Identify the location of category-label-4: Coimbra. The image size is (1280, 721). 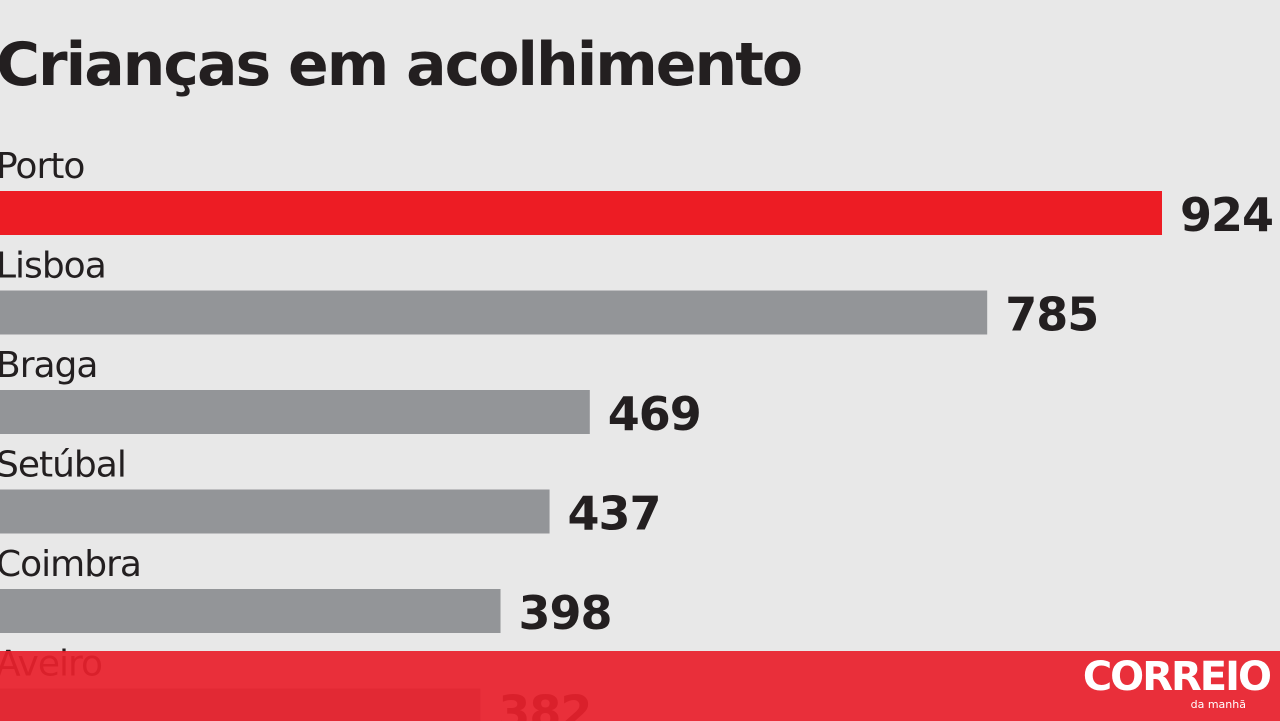
(70, 564).